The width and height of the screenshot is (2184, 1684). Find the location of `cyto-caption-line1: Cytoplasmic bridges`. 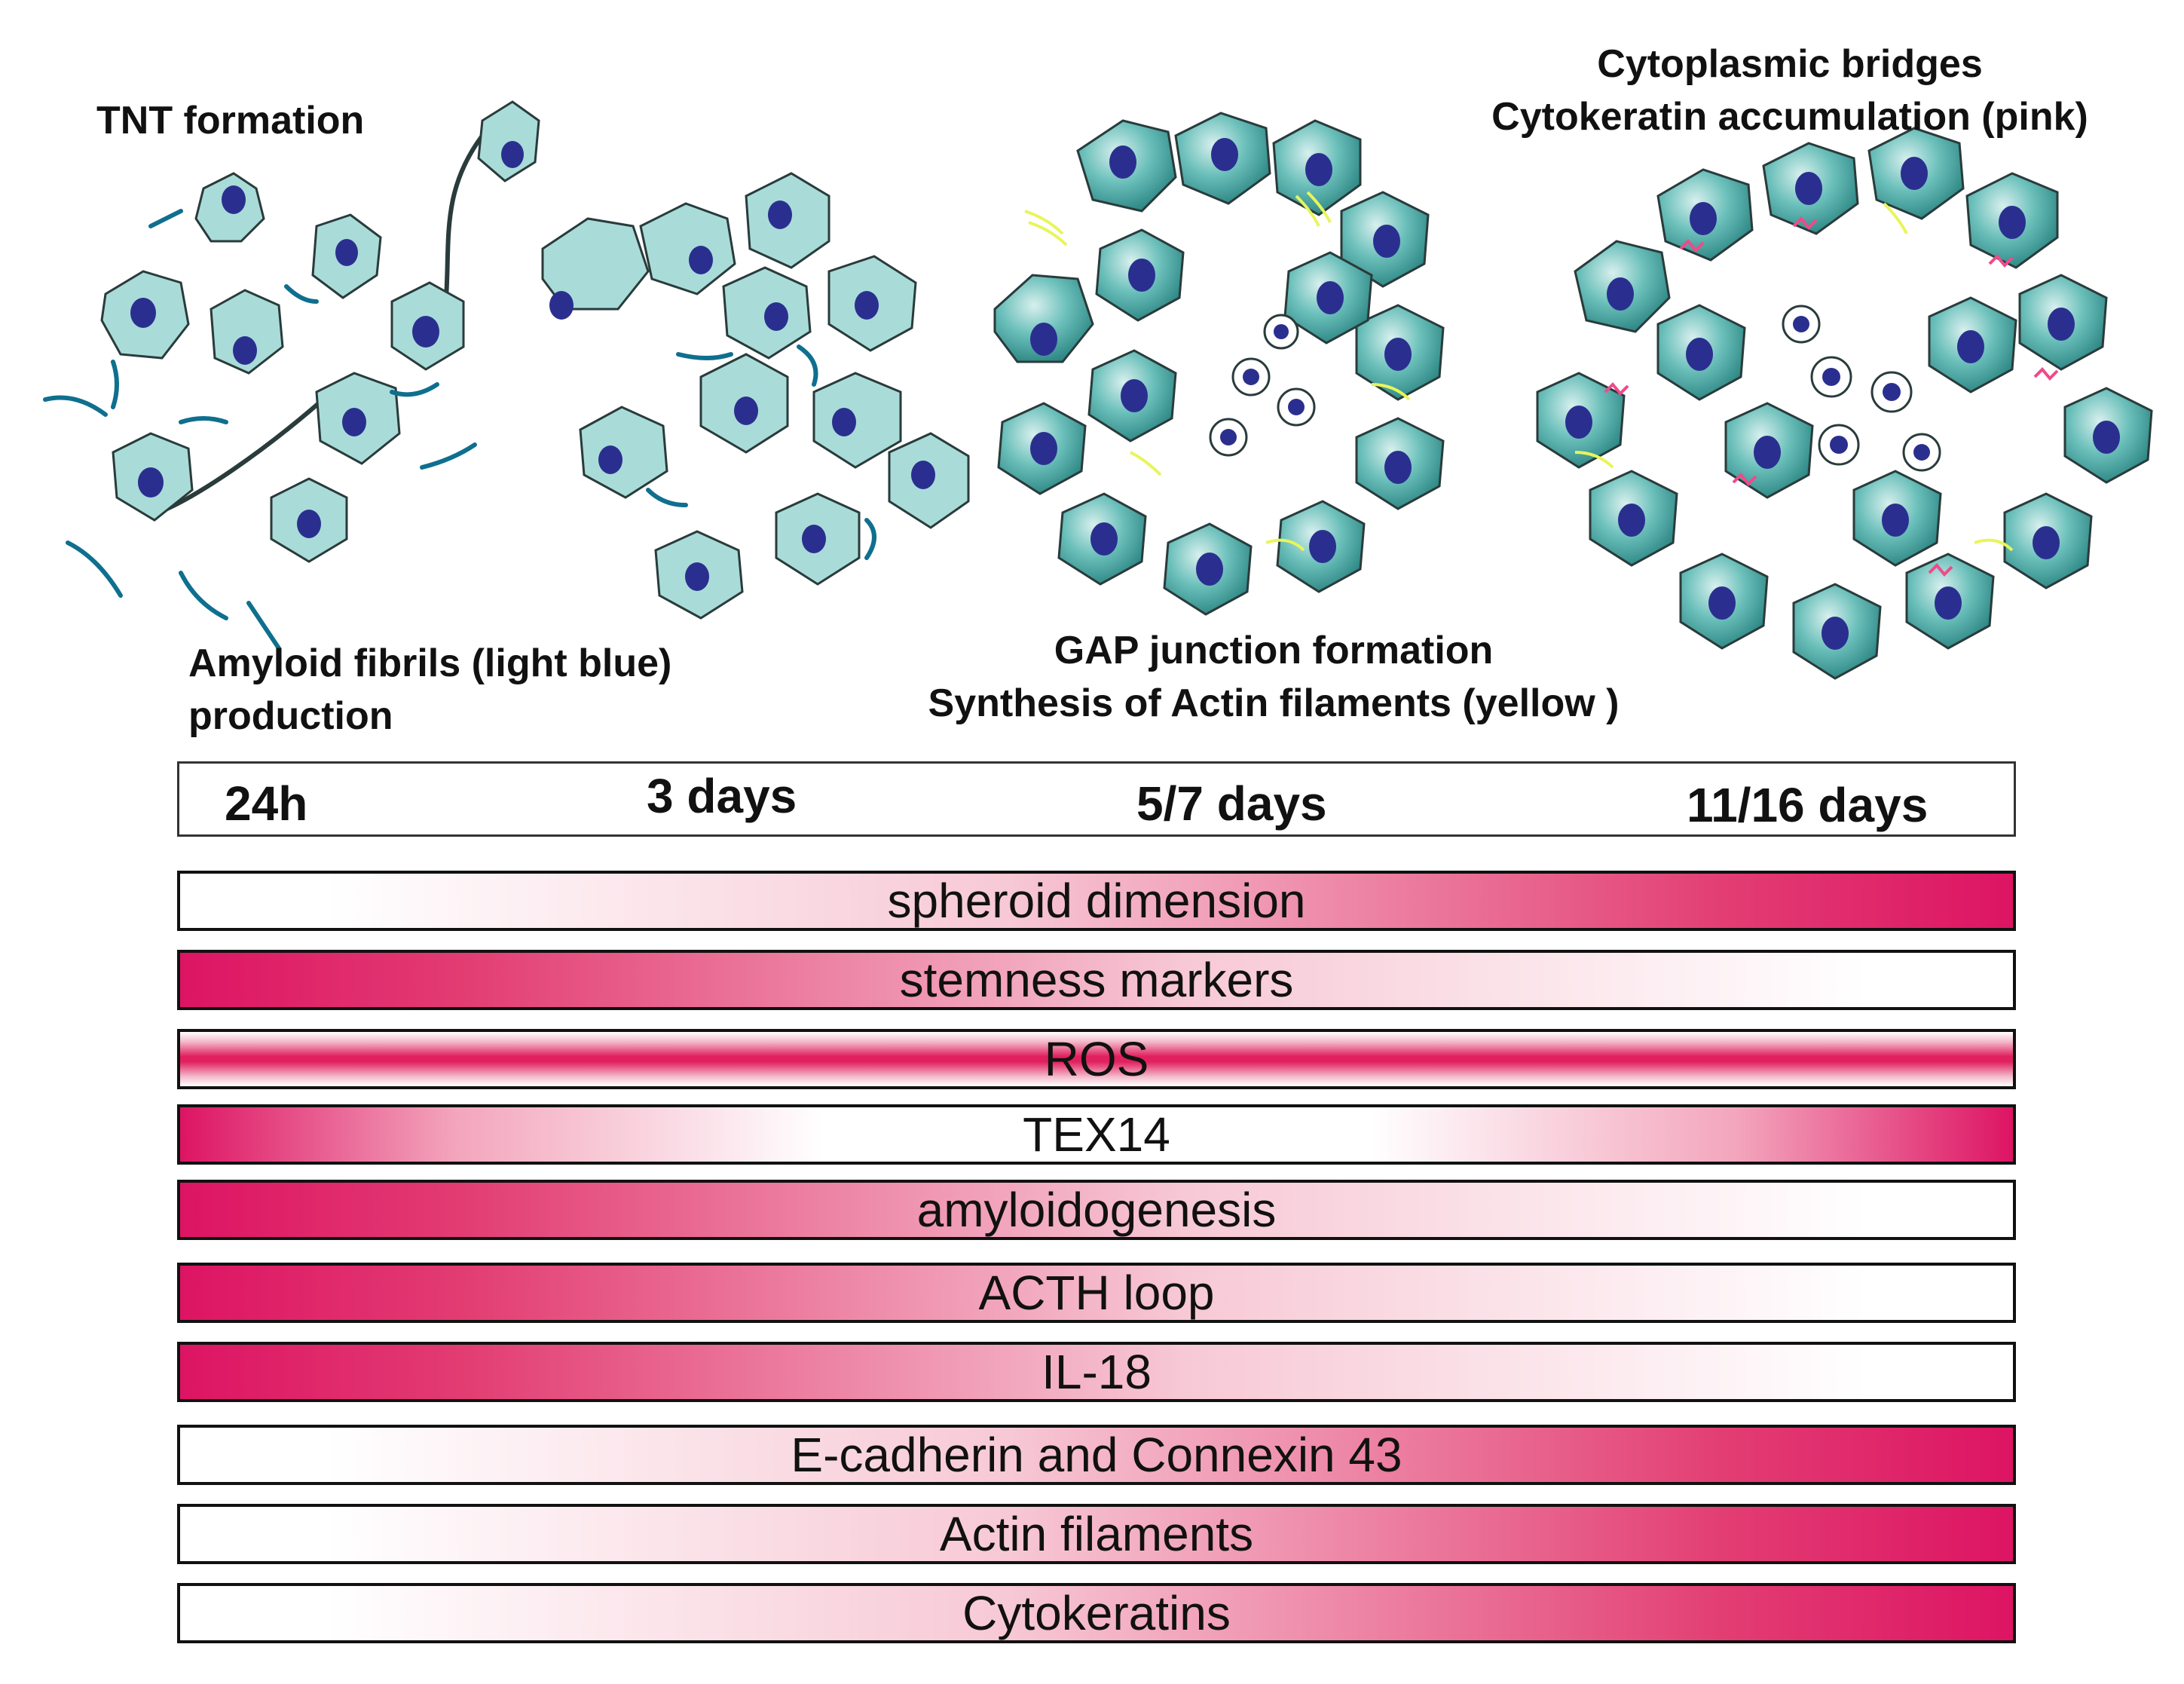

cyto-caption-line1: Cytoplasmic bridges is located at coordinates (1790, 64).